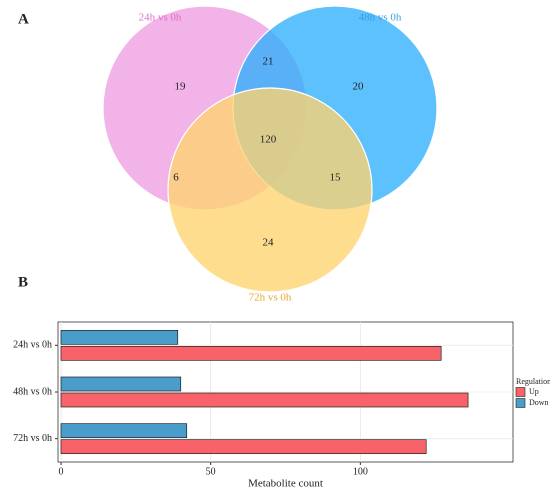 This screenshot has width=550, height=489. I want to click on y-tick-label: 48h vs 0h, so click(32, 391).